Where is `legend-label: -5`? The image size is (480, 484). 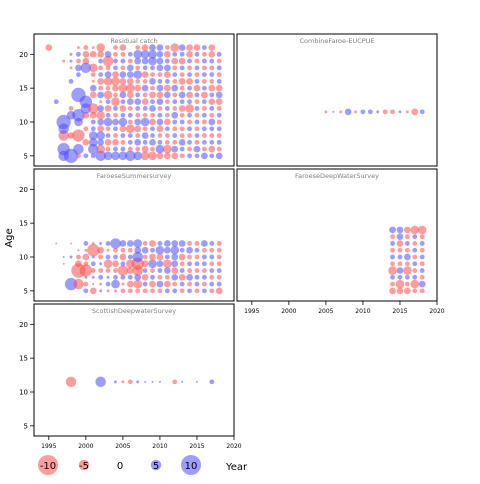 legend-label: -5 is located at coordinates (84, 466).